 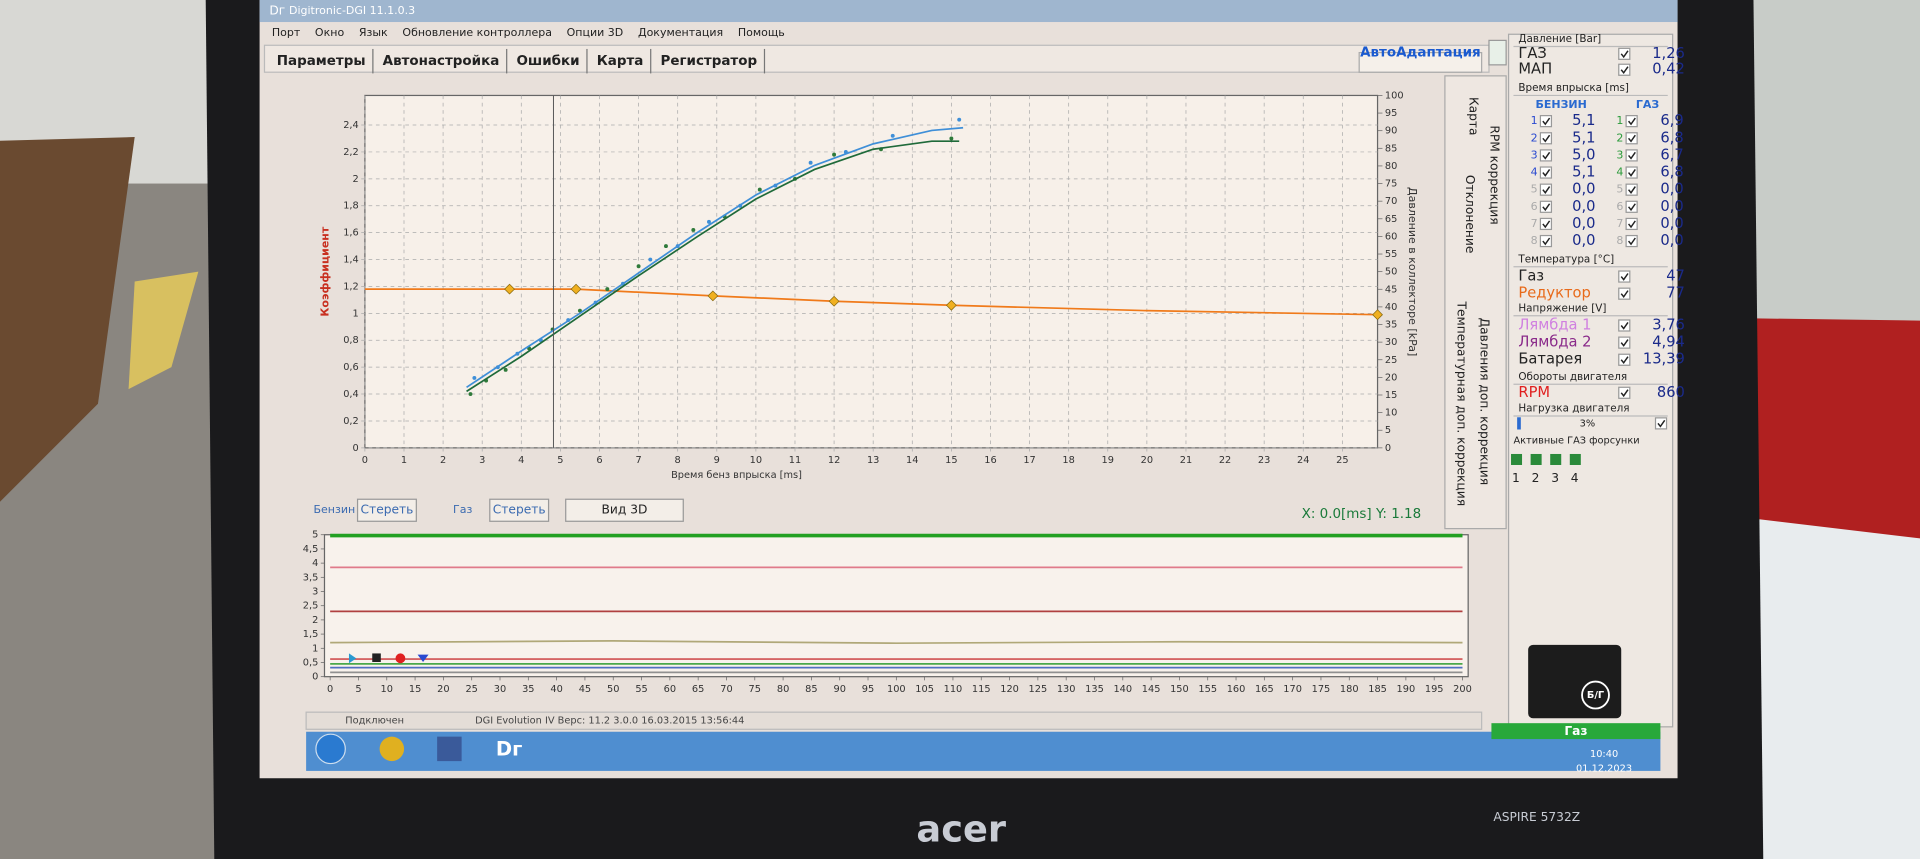 I want to click on view-3d-button: Вид 3D, so click(x=625, y=510).